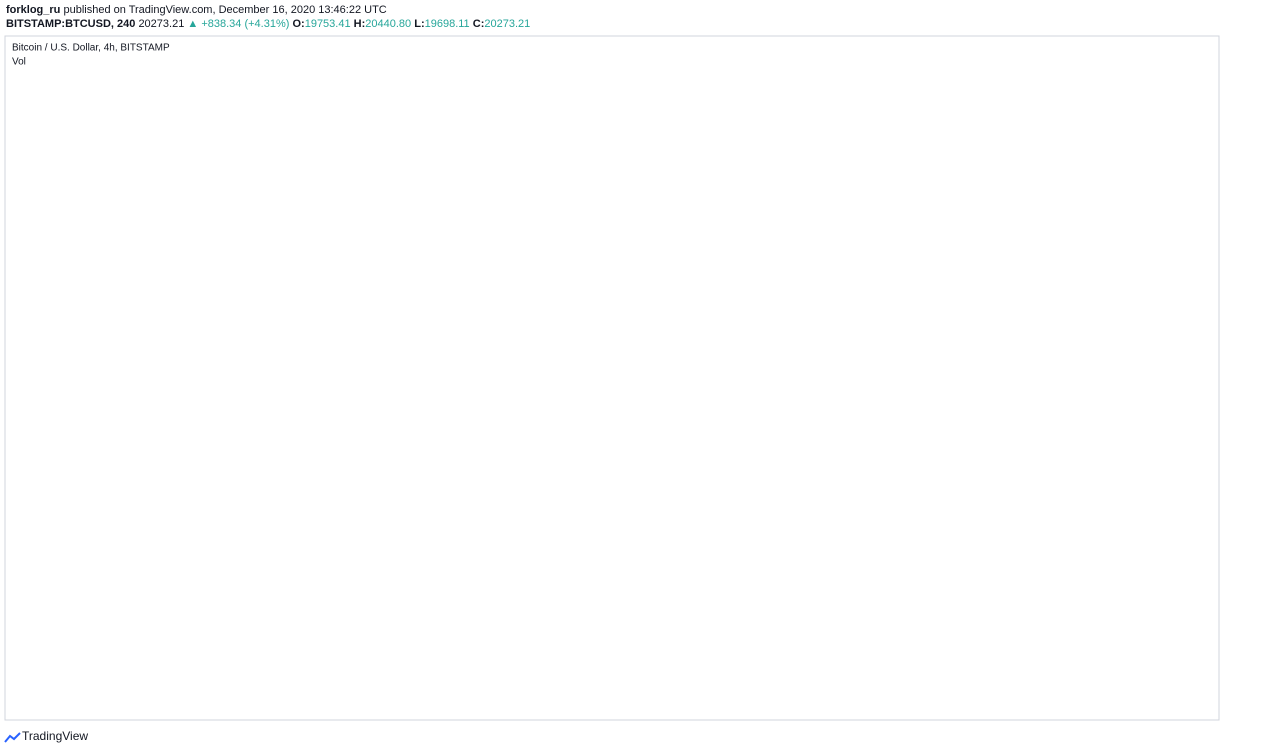 The height and width of the screenshot is (751, 1280). What do you see at coordinates (238, 24) in the screenshot?
I see `change: ▲ +838.34 (+4.31%)` at bounding box center [238, 24].